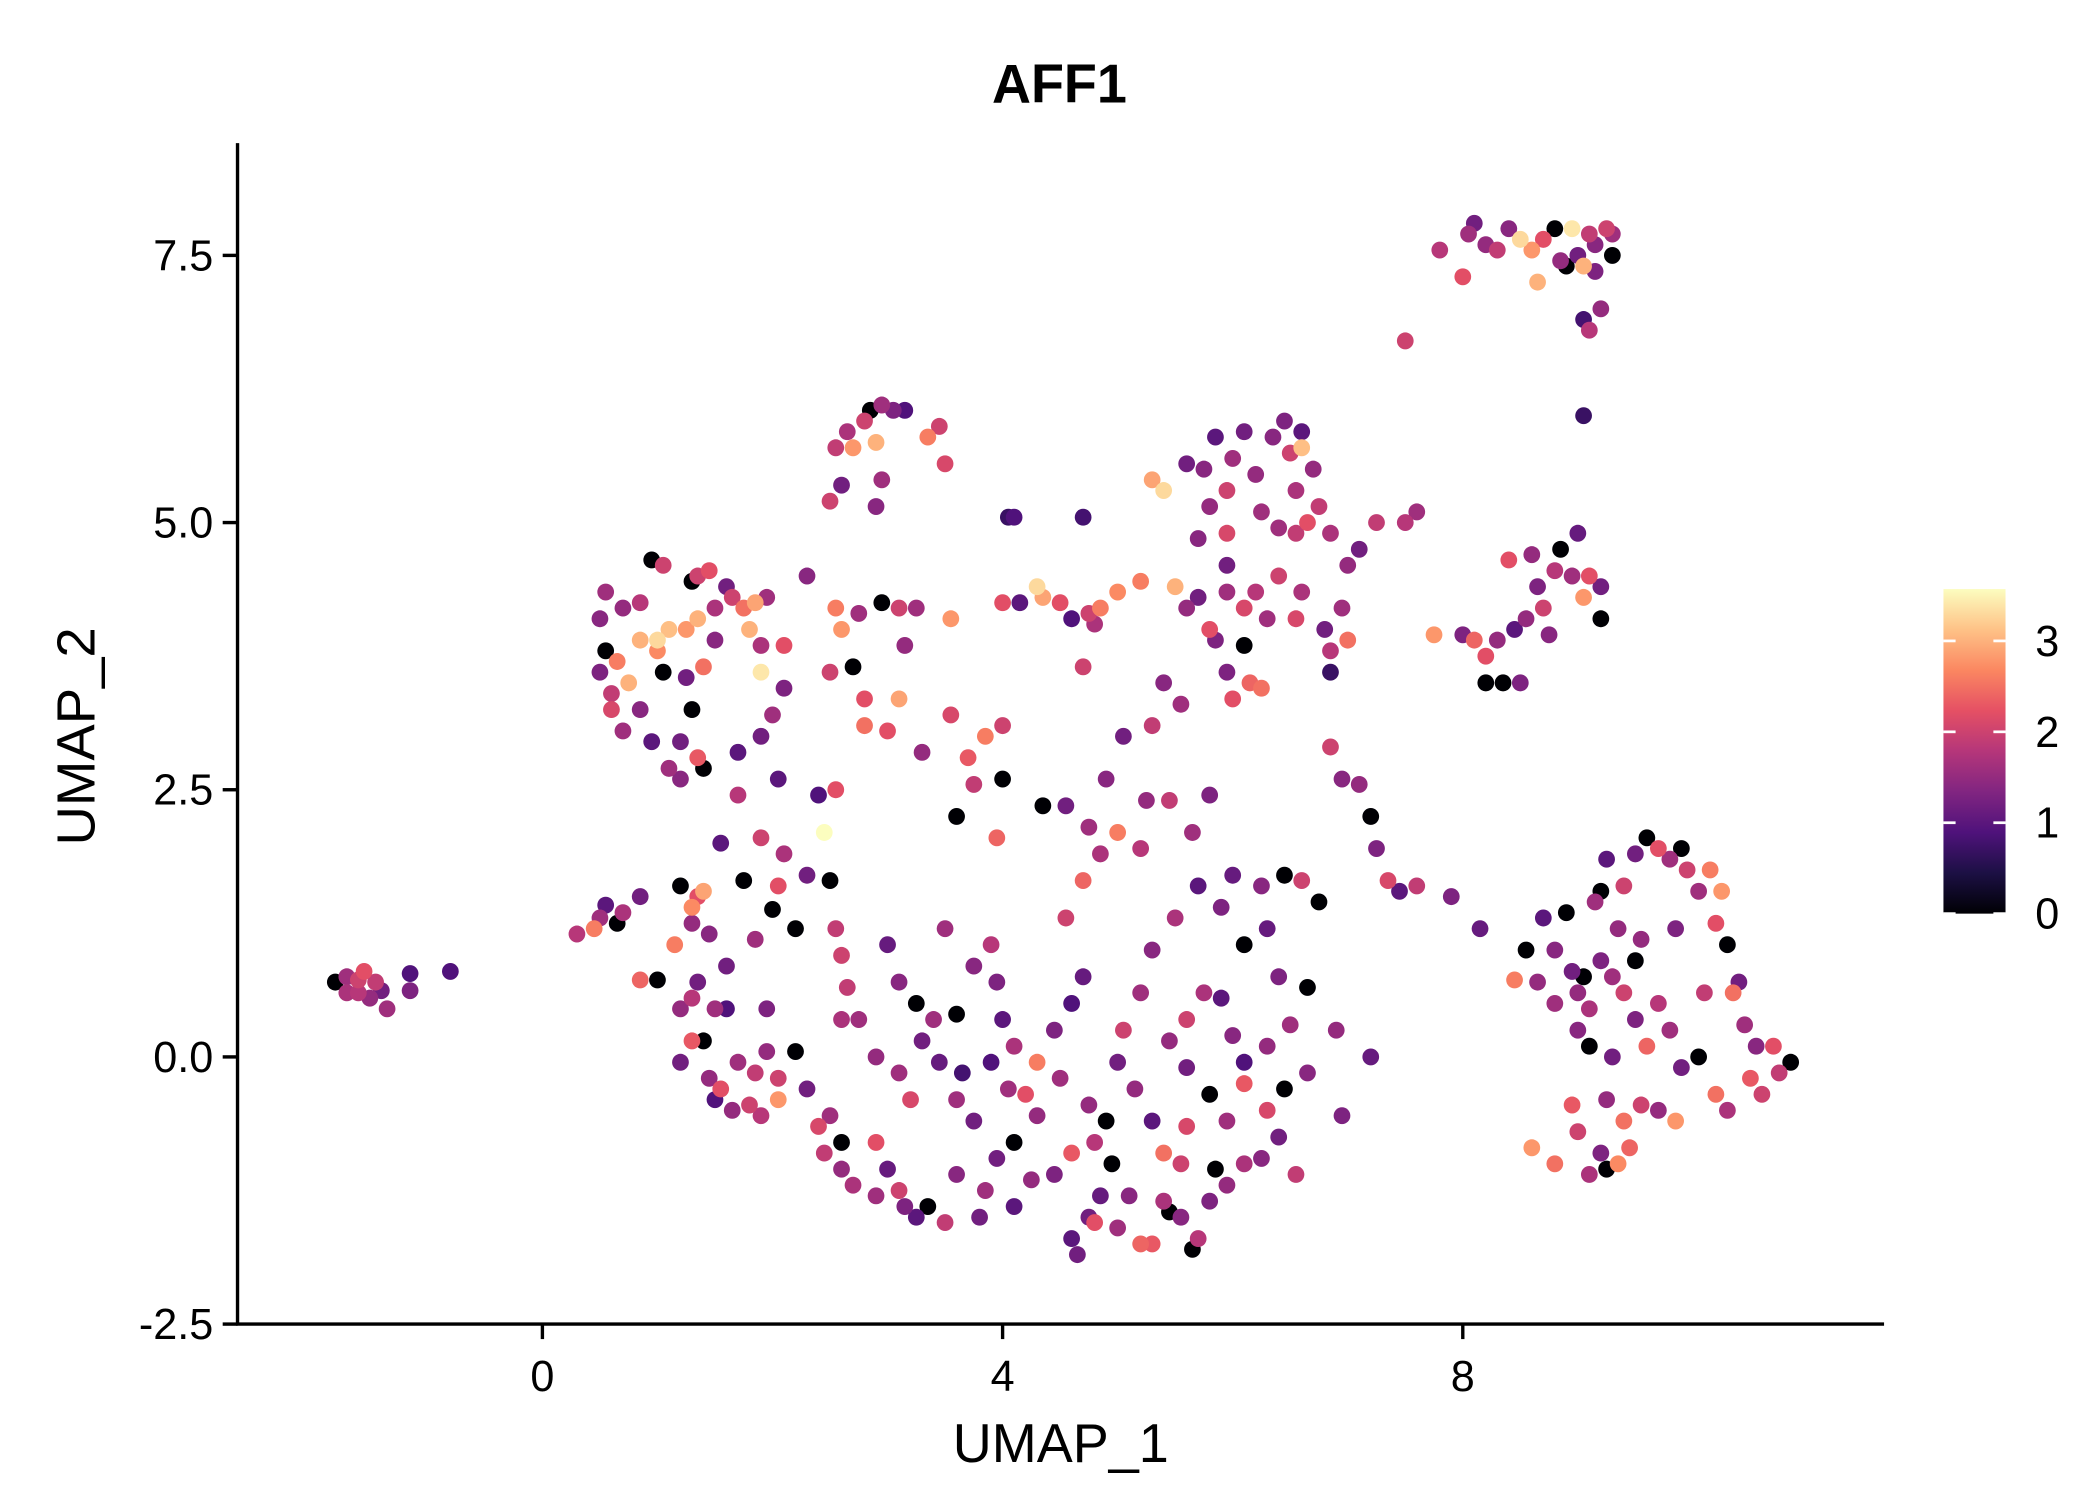 The height and width of the screenshot is (1500, 2100). Describe the element at coordinates (1974, 751) in the screenshot. I see `colorbar-gradient` at that location.